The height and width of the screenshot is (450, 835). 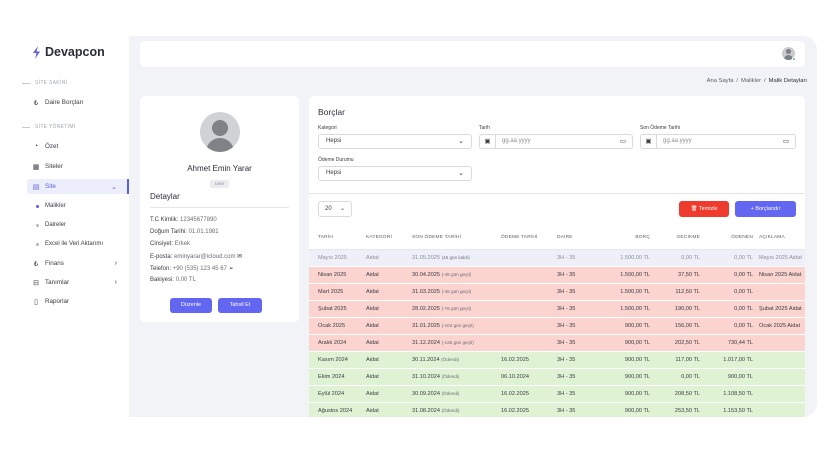 What do you see at coordinates (681, 326) in the screenshot?
I see `cell-late: 156,00 TL` at bounding box center [681, 326].